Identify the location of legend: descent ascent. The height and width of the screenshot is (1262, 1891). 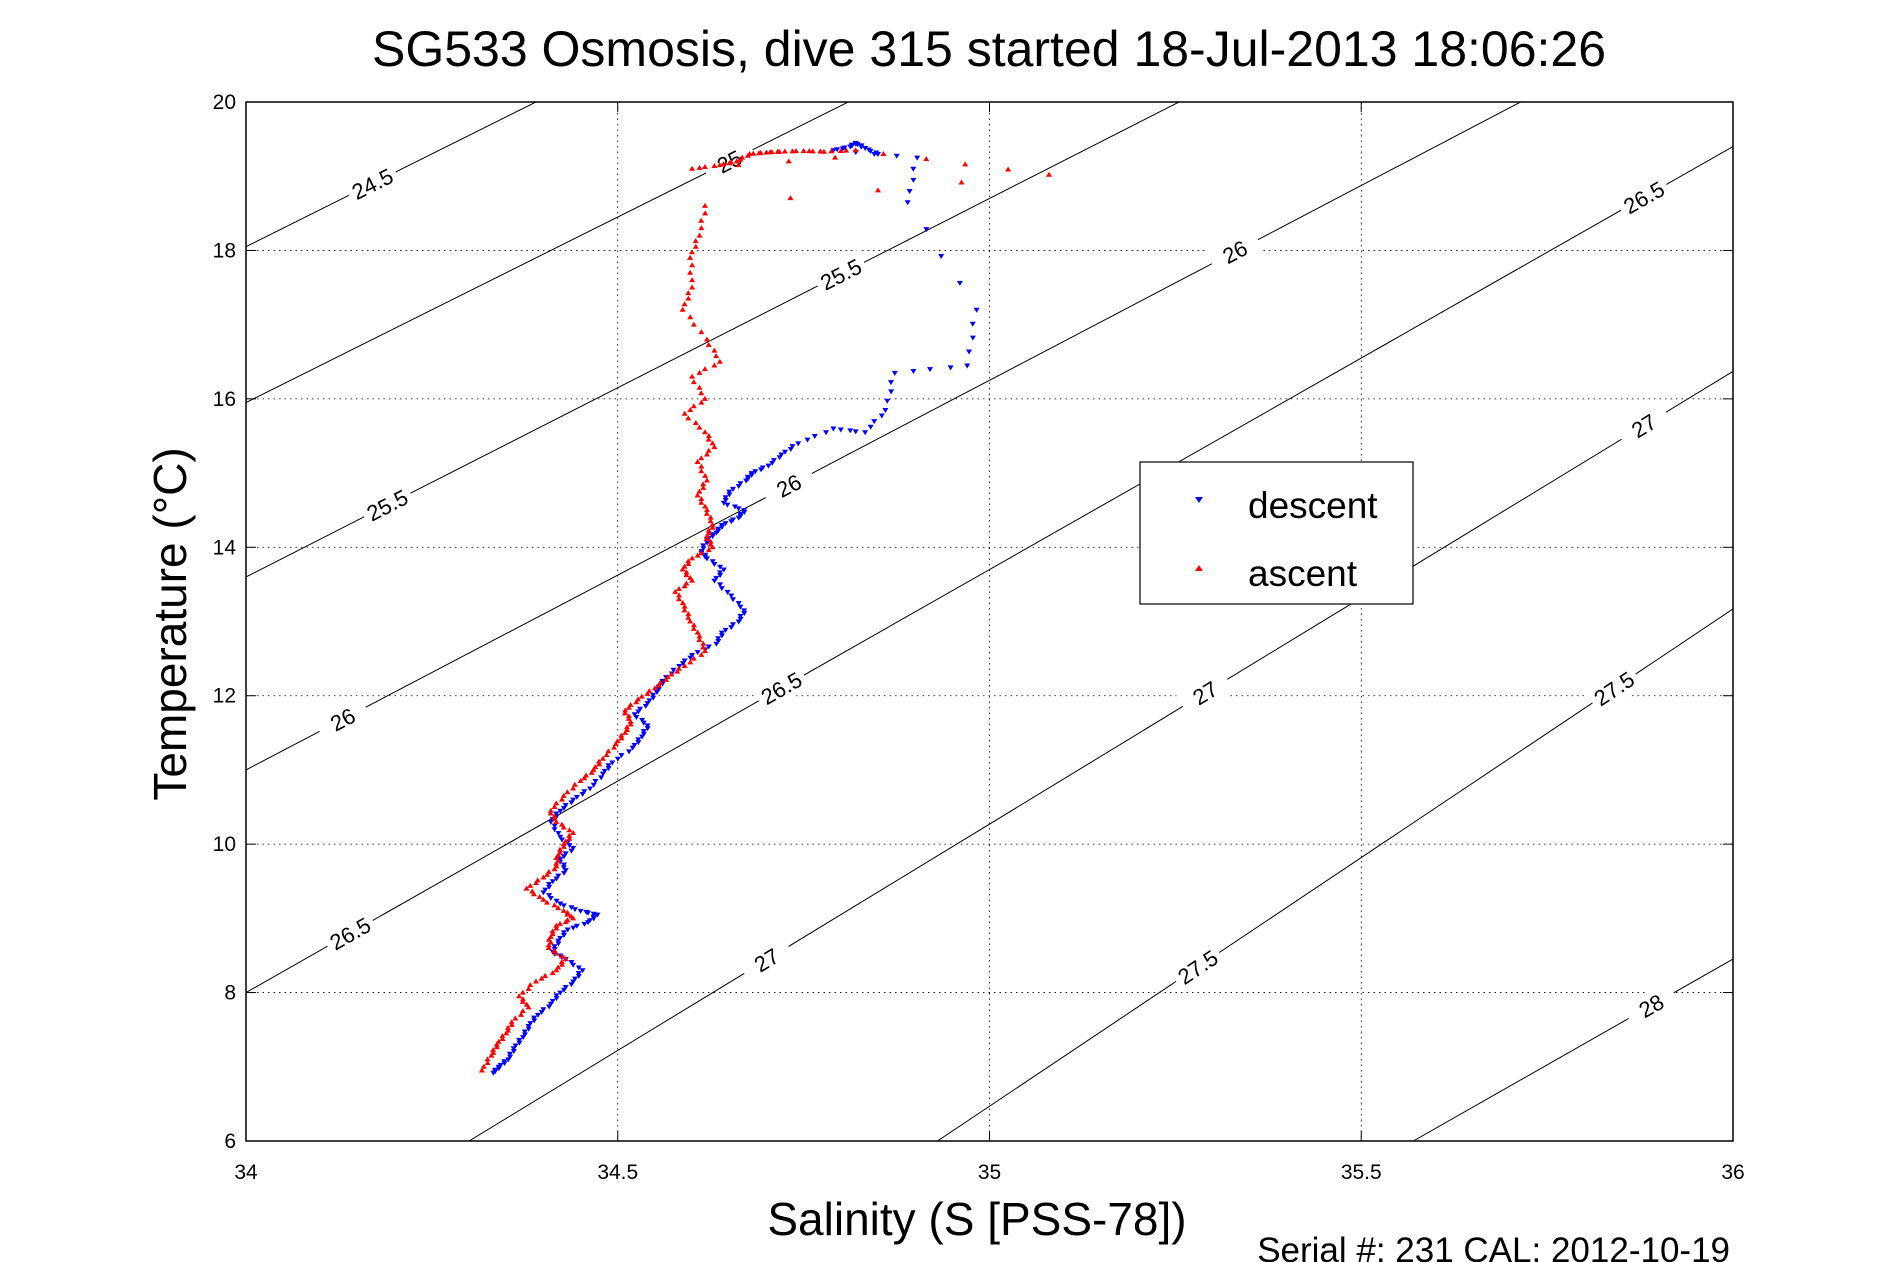
(1276, 533).